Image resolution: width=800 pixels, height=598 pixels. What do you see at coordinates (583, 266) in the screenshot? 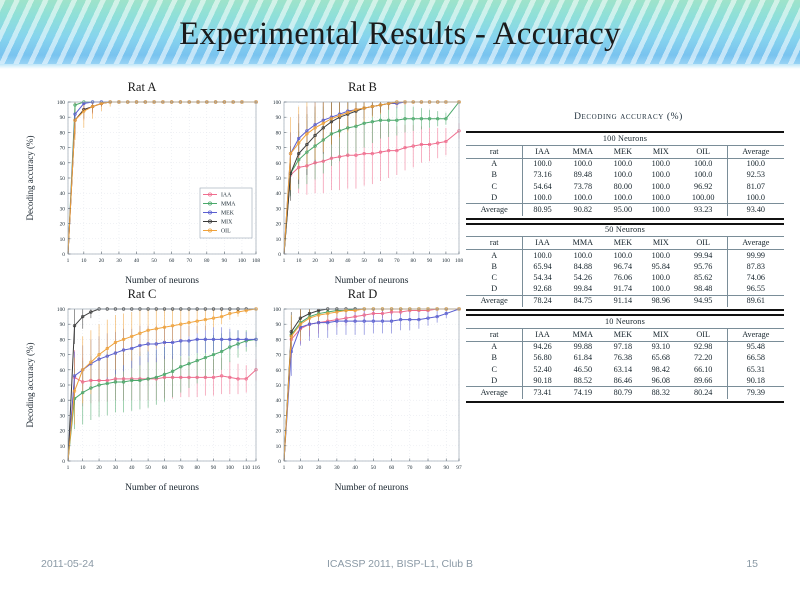
I see `table-cell: 84.88` at bounding box center [583, 266].